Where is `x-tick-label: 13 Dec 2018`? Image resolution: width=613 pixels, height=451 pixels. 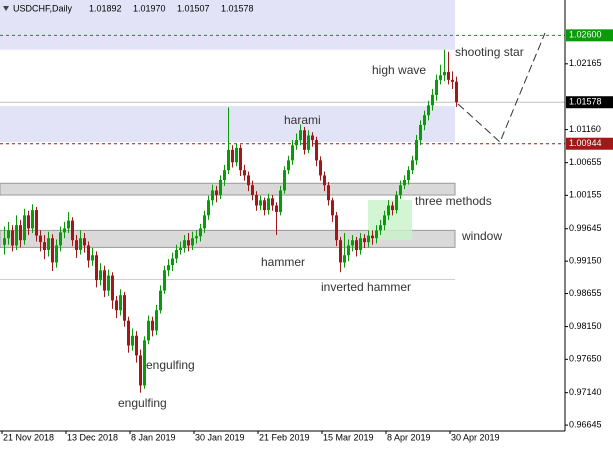
x-tick-label: 13 Dec 2018 is located at coordinates (92, 437).